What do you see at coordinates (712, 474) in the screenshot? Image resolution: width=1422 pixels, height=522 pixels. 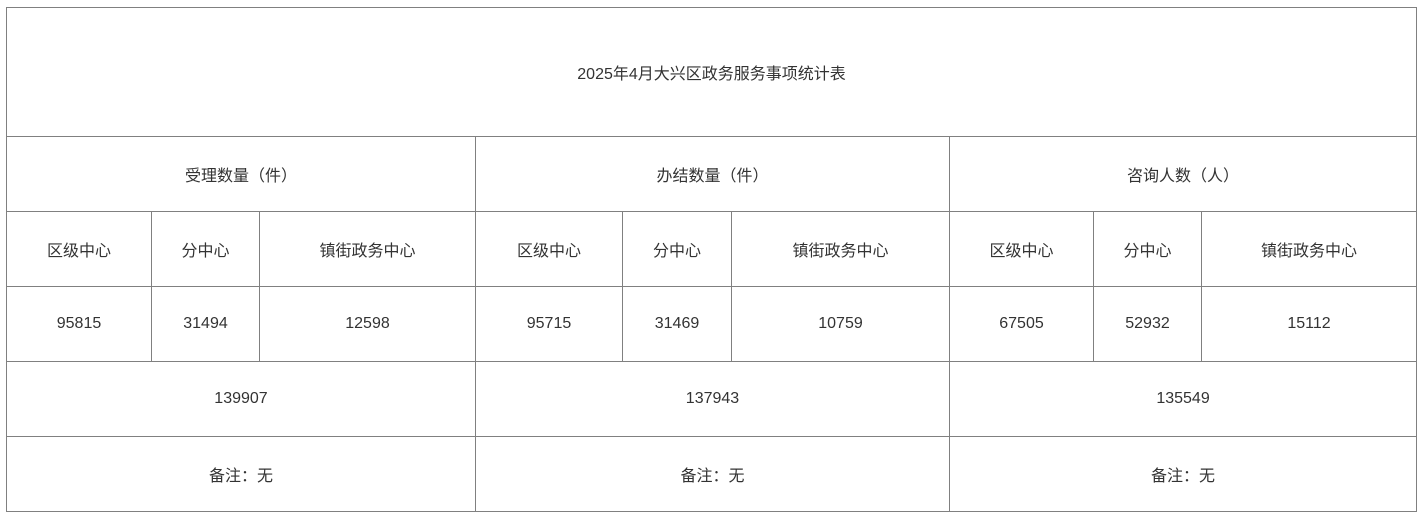 I see `remark-completed: 备注：无` at bounding box center [712, 474].